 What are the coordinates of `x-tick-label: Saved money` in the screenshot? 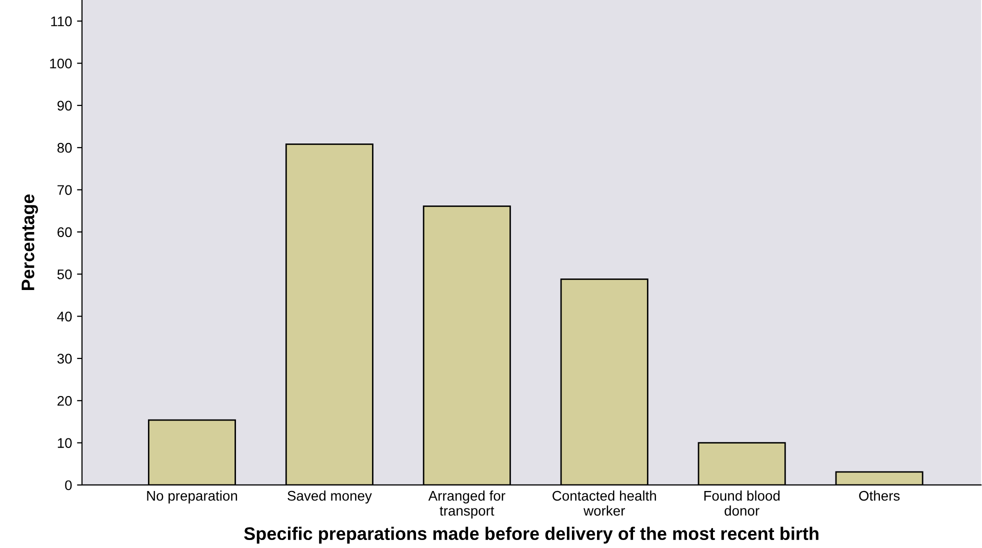 It's located at (330, 497).